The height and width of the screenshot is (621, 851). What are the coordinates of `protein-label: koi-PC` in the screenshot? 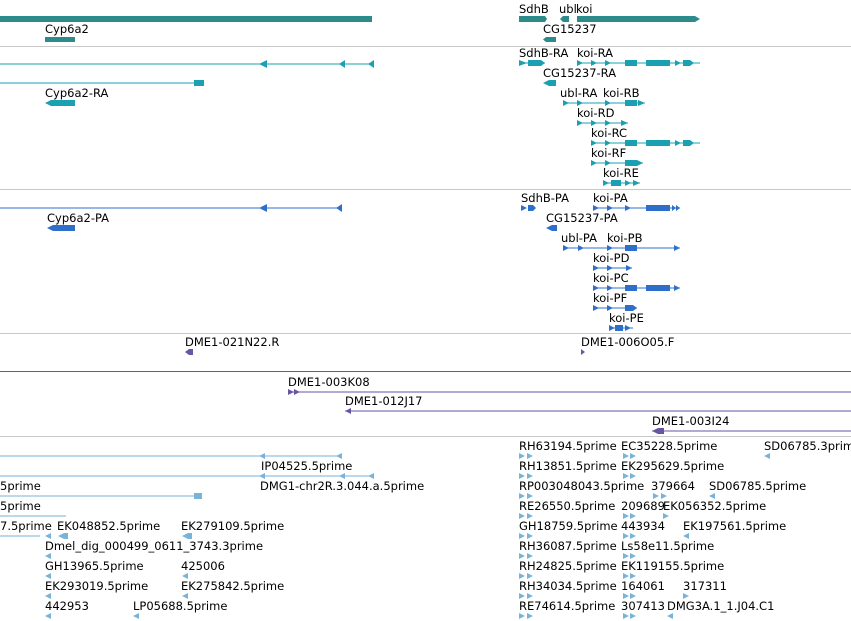 It's located at (611, 278).